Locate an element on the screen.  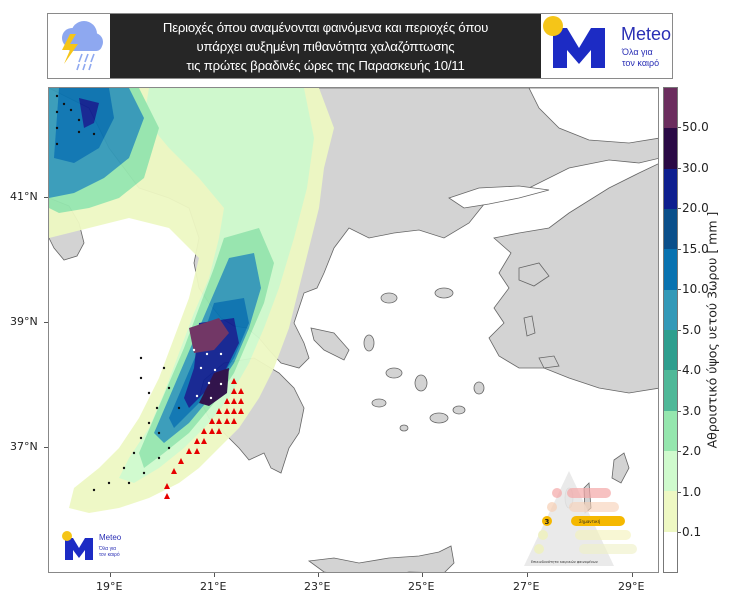
lon-label-23: 23°E is located at coordinates (317, 586).